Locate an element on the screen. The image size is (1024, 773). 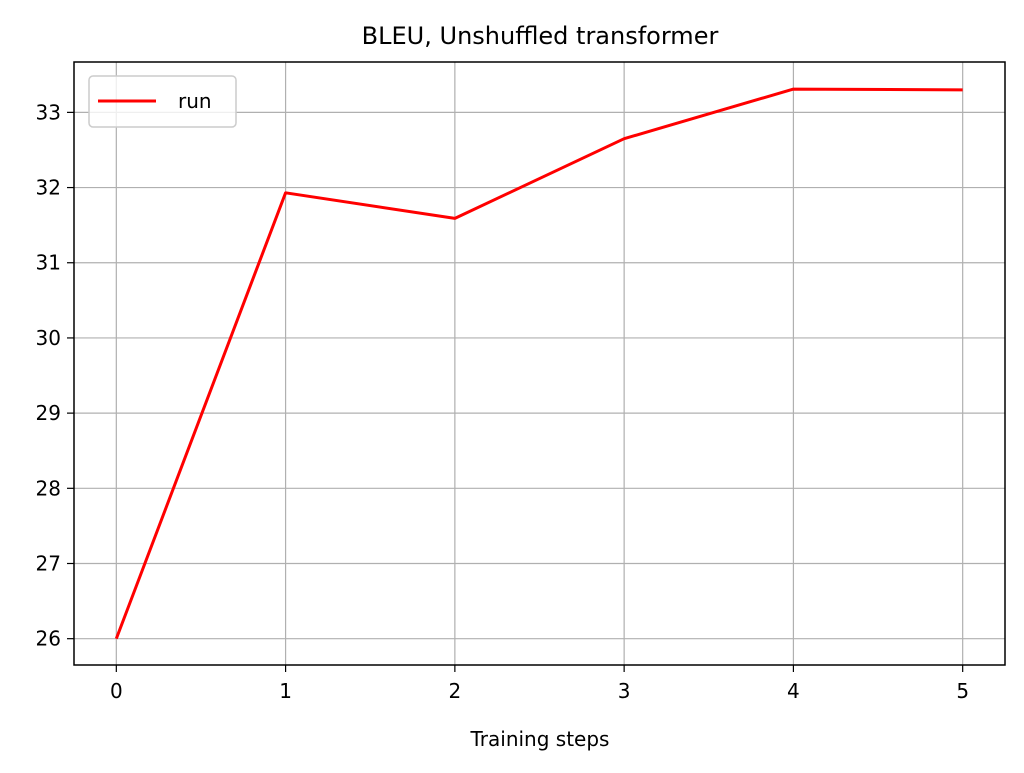
x-axis-ticks: 0 1 2 3 4 5 is located at coordinates (539, 684).